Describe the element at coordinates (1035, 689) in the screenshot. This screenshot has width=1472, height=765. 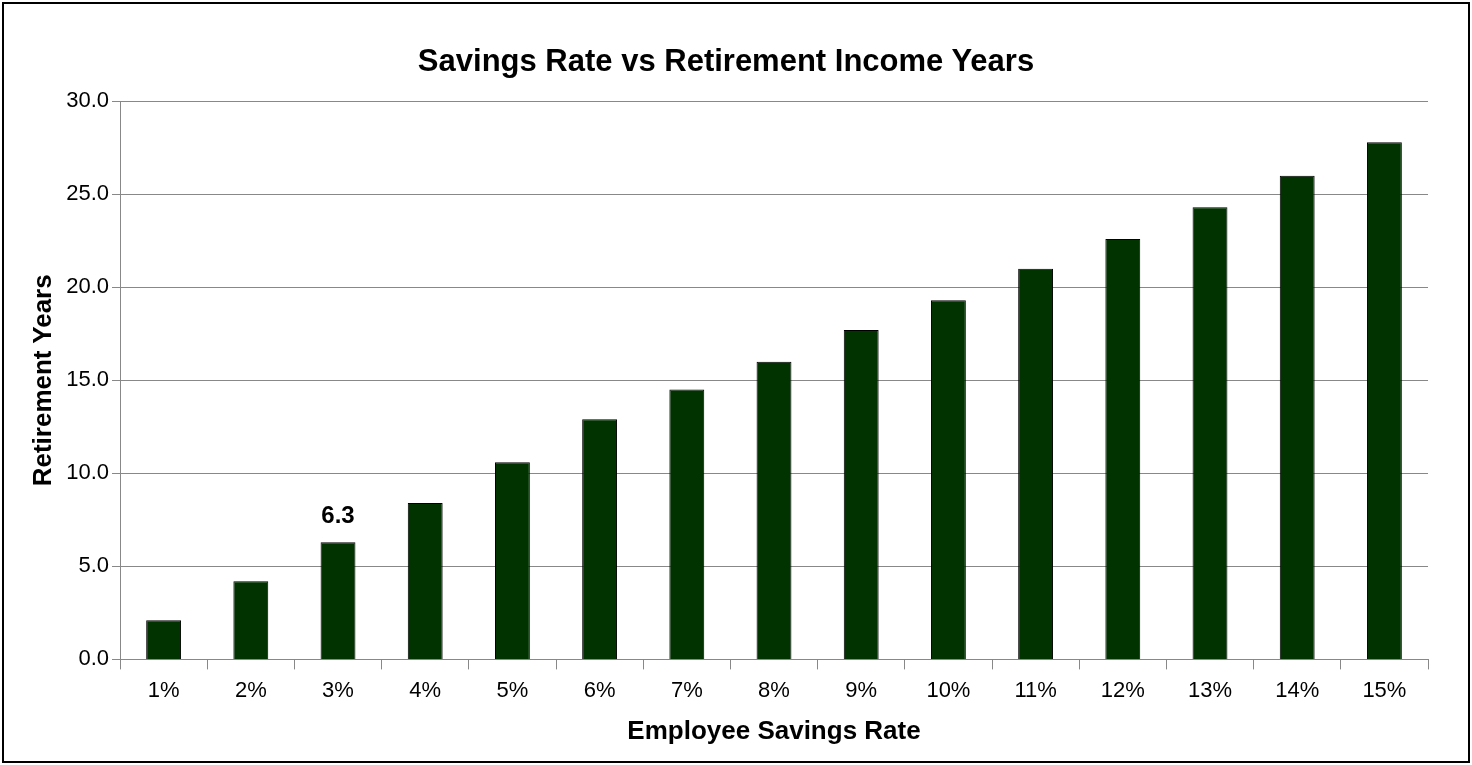
I see `x-tick-label: 11%` at that location.